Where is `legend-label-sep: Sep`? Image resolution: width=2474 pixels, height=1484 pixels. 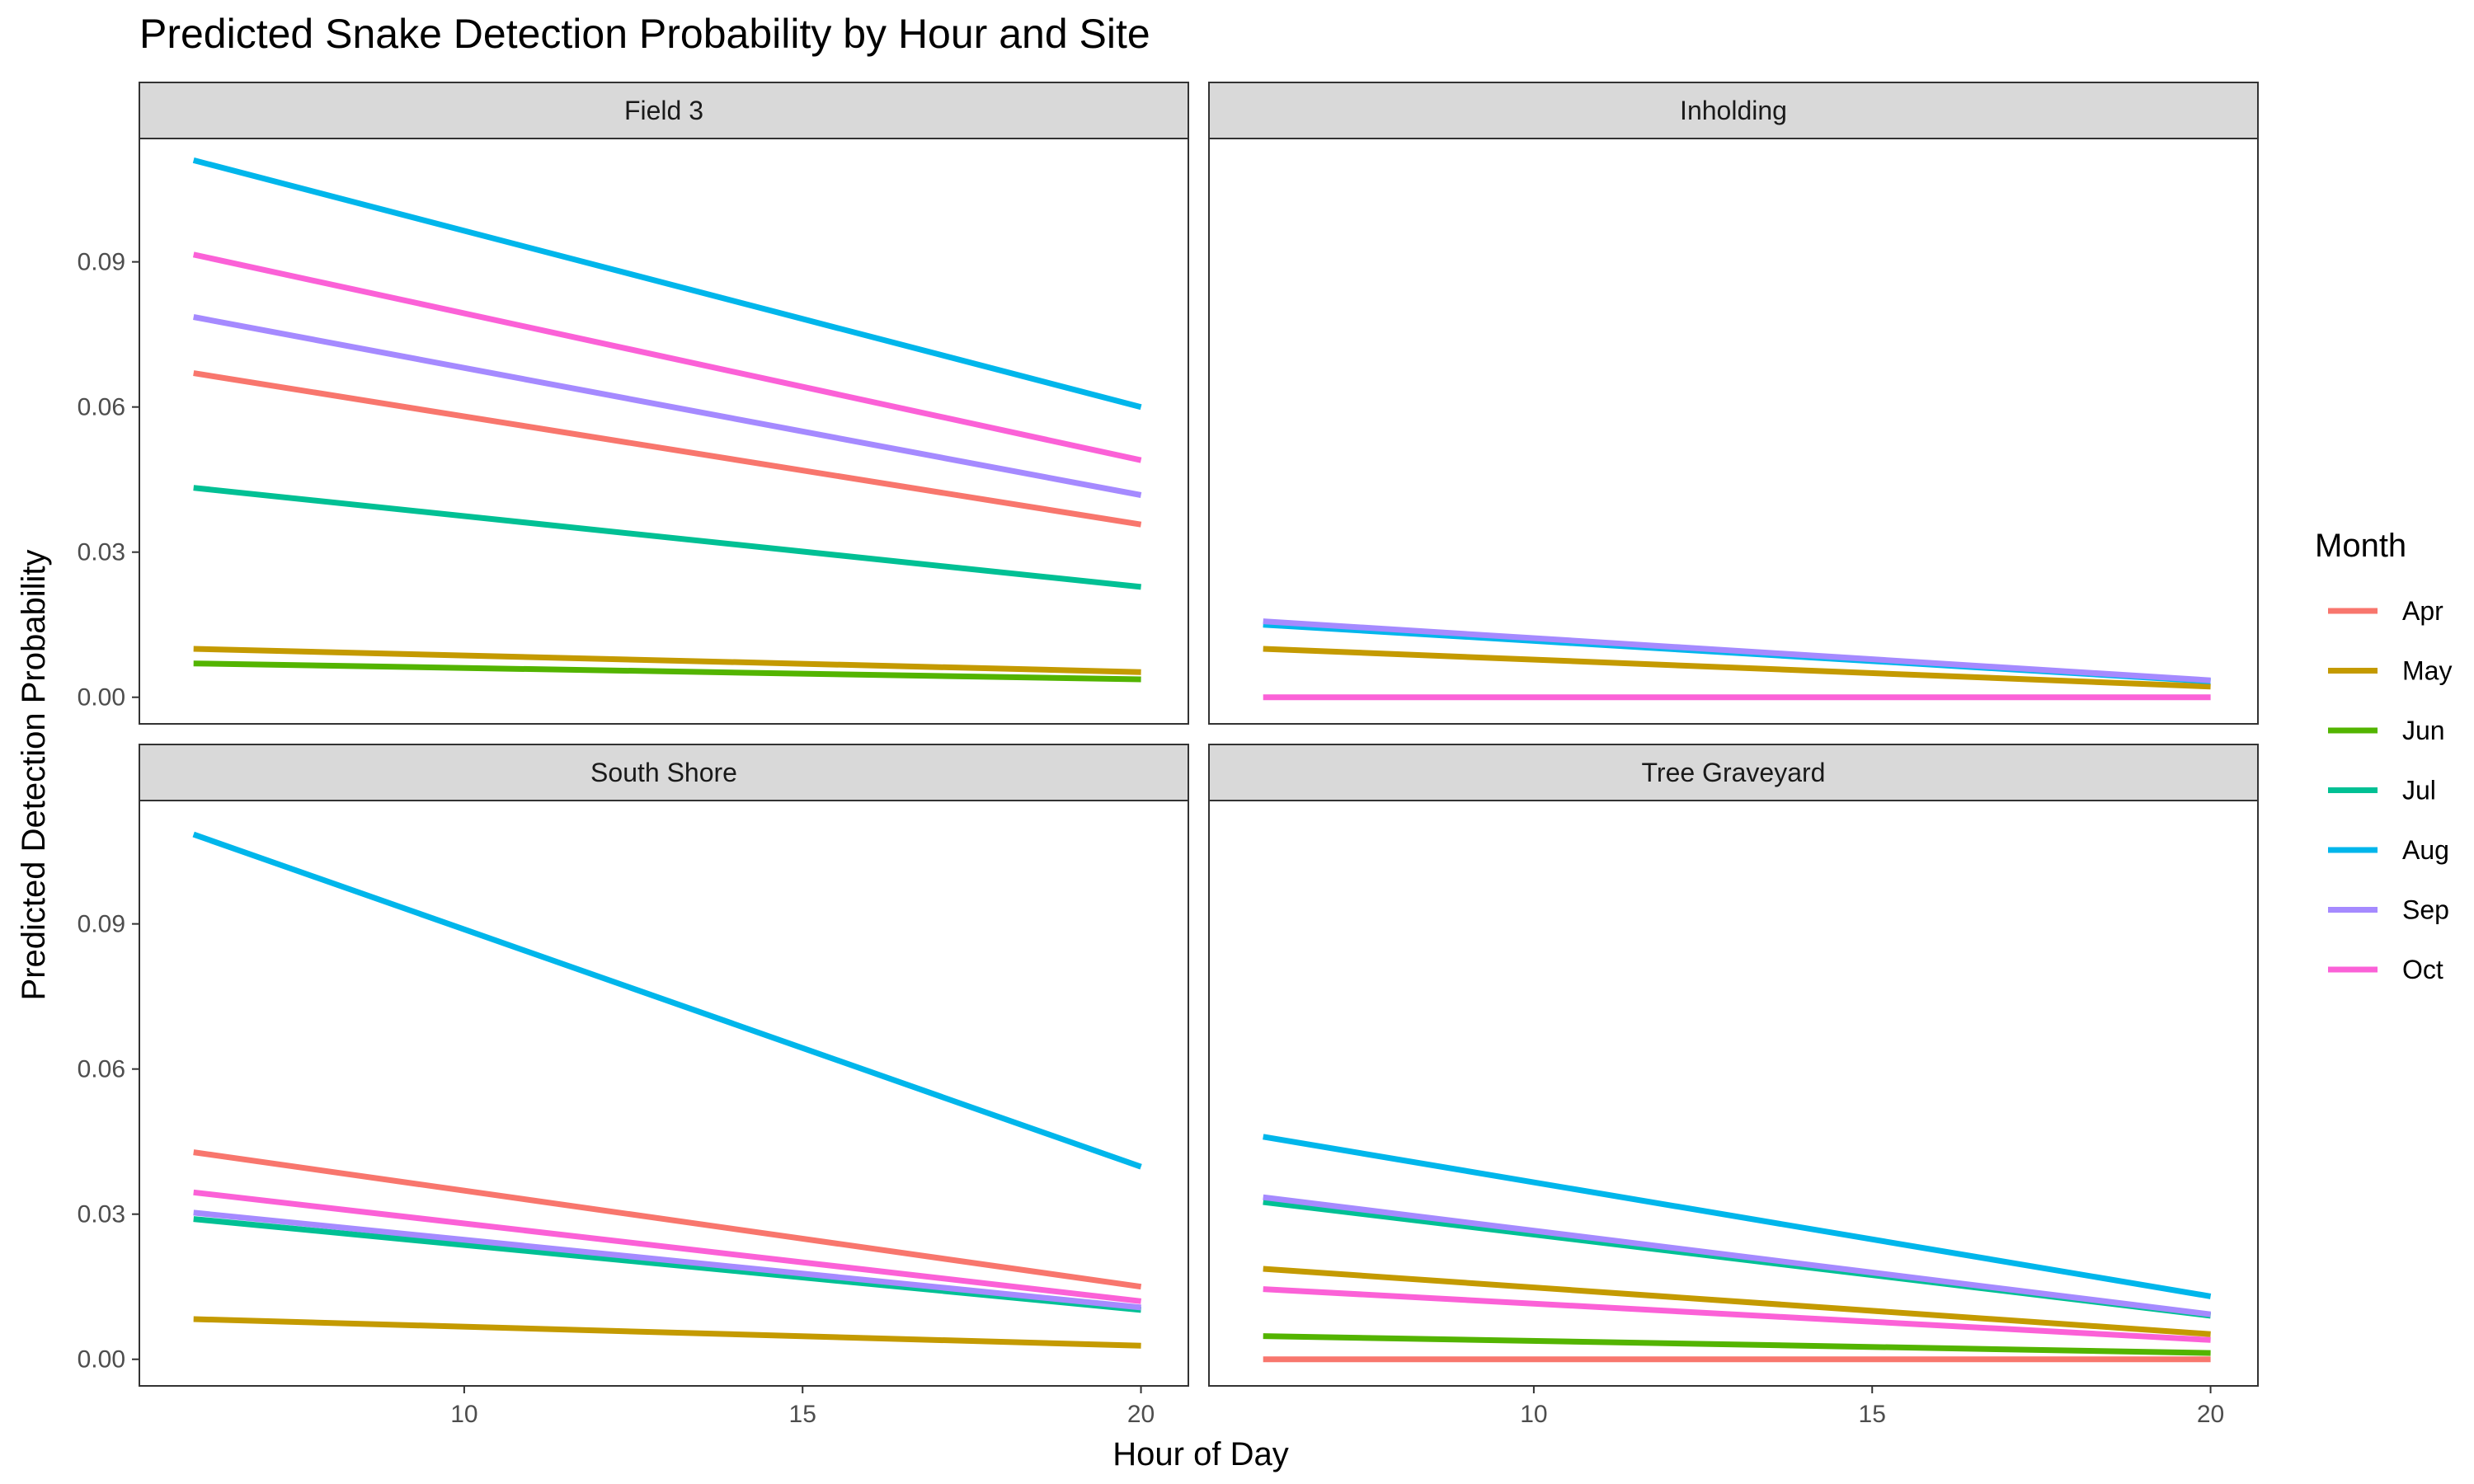 legend-label-sep: Sep is located at coordinates (2425, 910).